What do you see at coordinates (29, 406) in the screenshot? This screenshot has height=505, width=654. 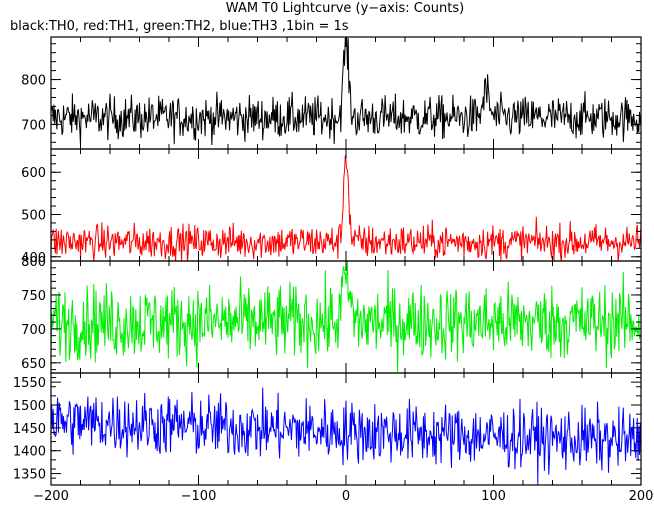 I see `y-tick-label: 1500` at bounding box center [29, 406].